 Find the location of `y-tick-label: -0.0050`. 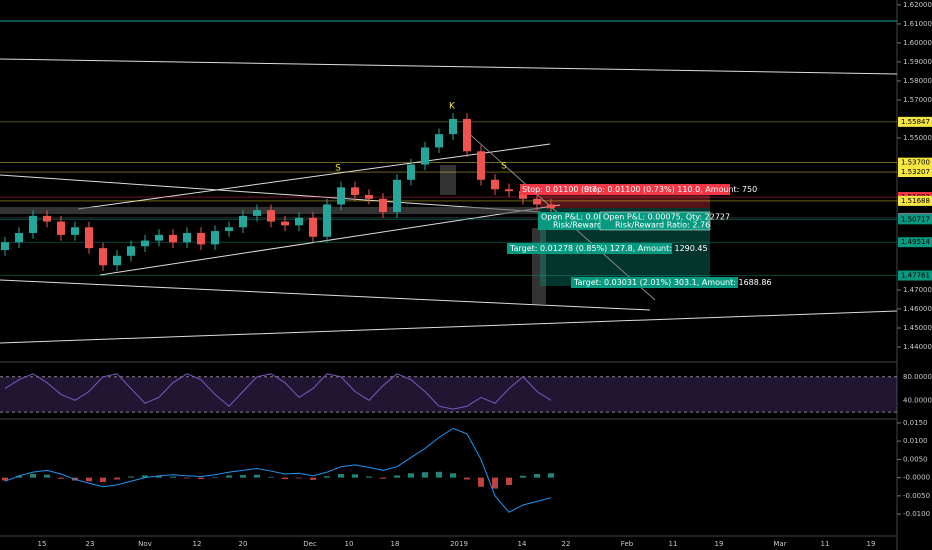

y-tick-label: -0.0050 is located at coordinates (916, 496).